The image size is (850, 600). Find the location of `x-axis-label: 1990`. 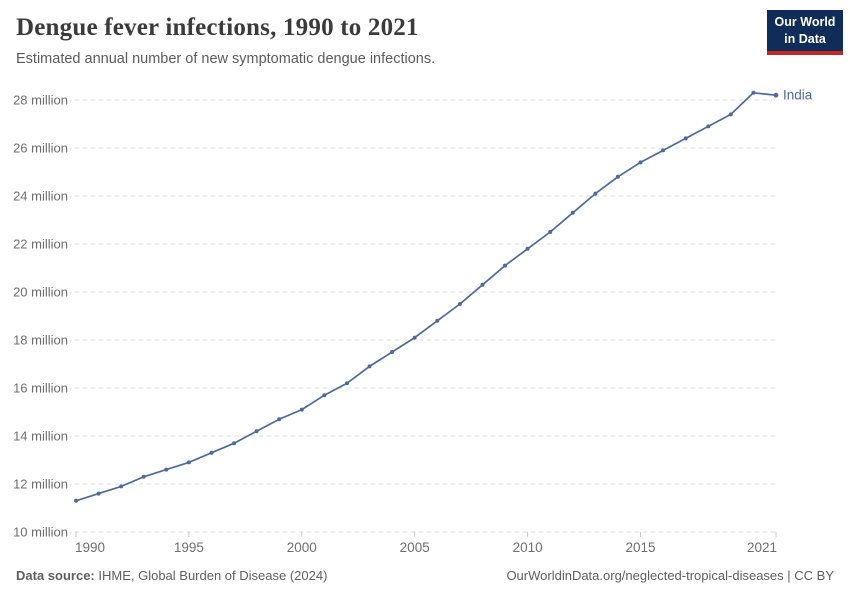

x-axis-label: 1990 is located at coordinates (90, 547).